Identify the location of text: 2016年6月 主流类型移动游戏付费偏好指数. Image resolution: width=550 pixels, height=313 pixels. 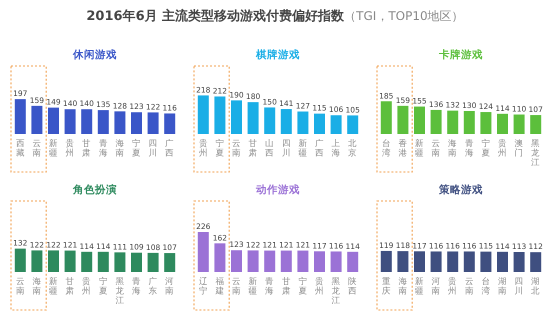
(216, 16).